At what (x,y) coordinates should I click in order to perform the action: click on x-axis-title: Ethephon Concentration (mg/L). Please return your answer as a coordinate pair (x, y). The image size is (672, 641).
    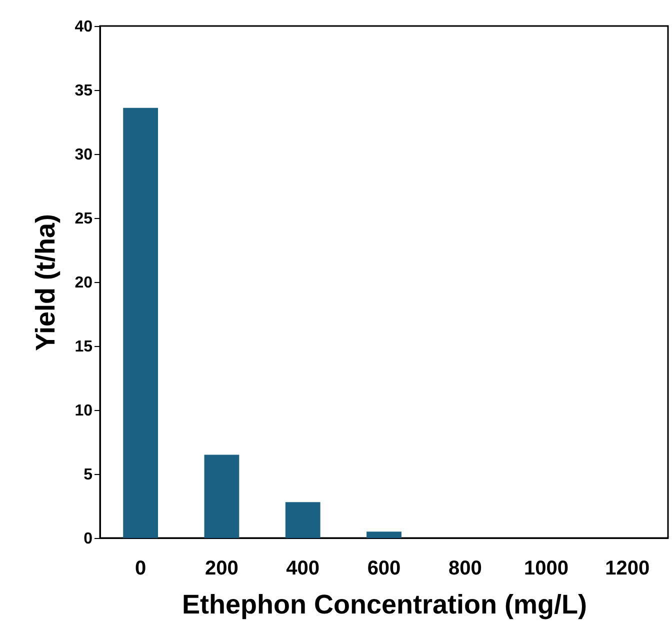
    Looking at the image, I should click on (384, 605).